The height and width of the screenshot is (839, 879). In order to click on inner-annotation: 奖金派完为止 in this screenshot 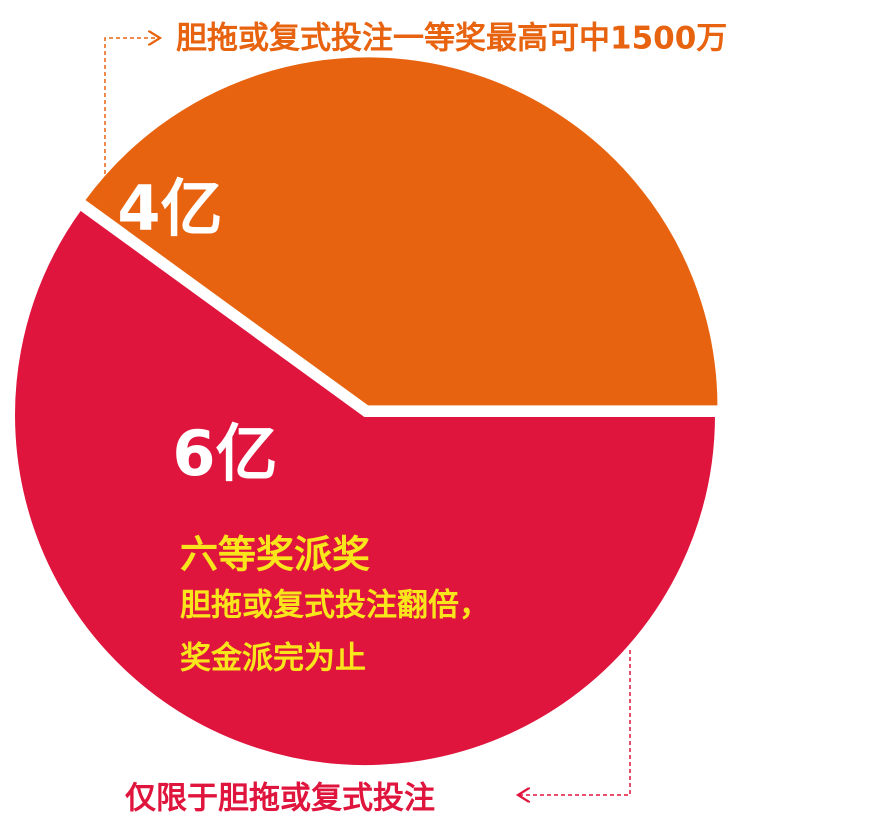, I will do `click(273, 659)`.